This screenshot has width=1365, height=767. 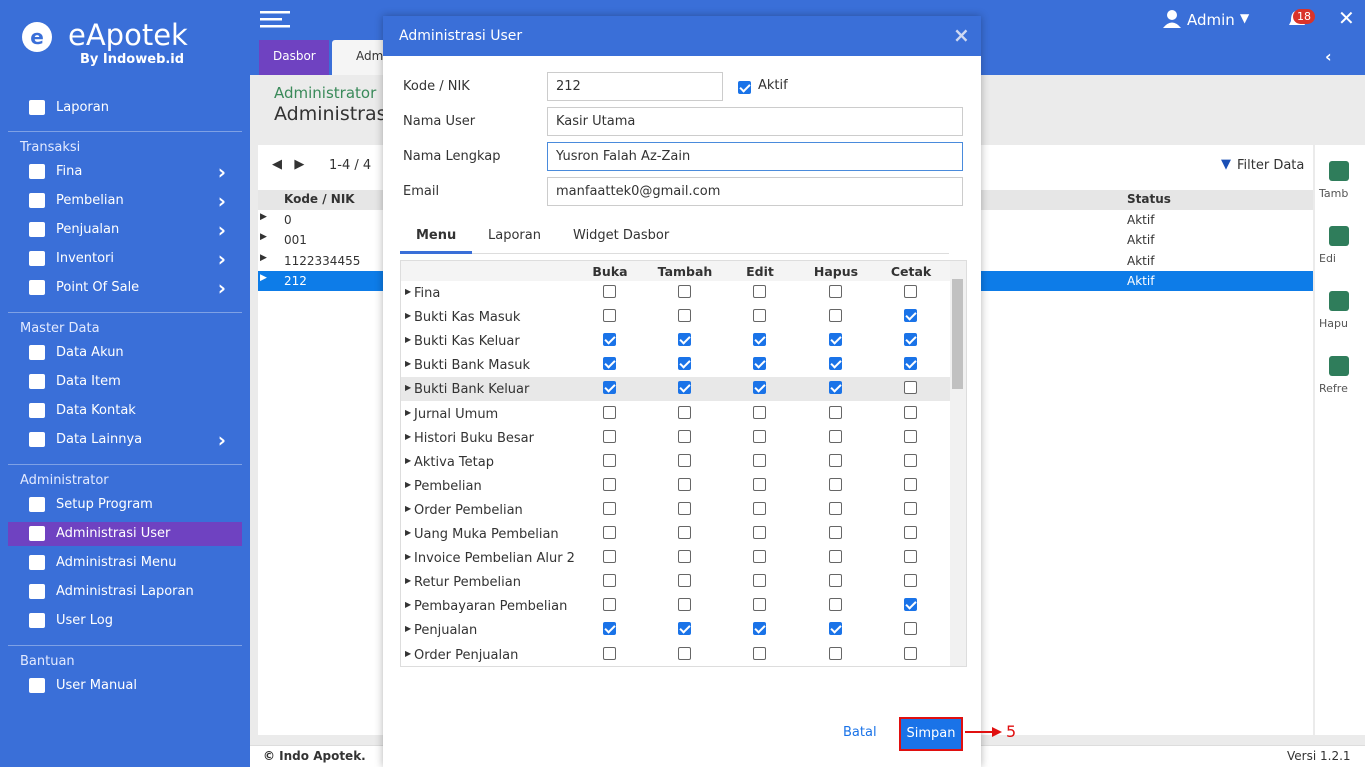 What do you see at coordinates (1333, 388) in the screenshot?
I see `toolbar-label: Refre` at bounding box center [1333, 388].